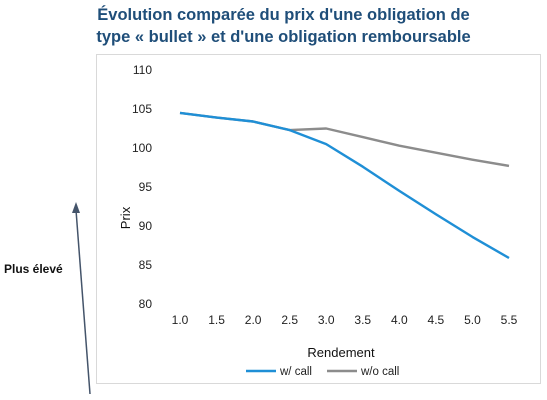  What do you see at coordinates (326, 320) in the screenshot?
I see `x-tick-label: 3.0` at bounding box center [326, 320].